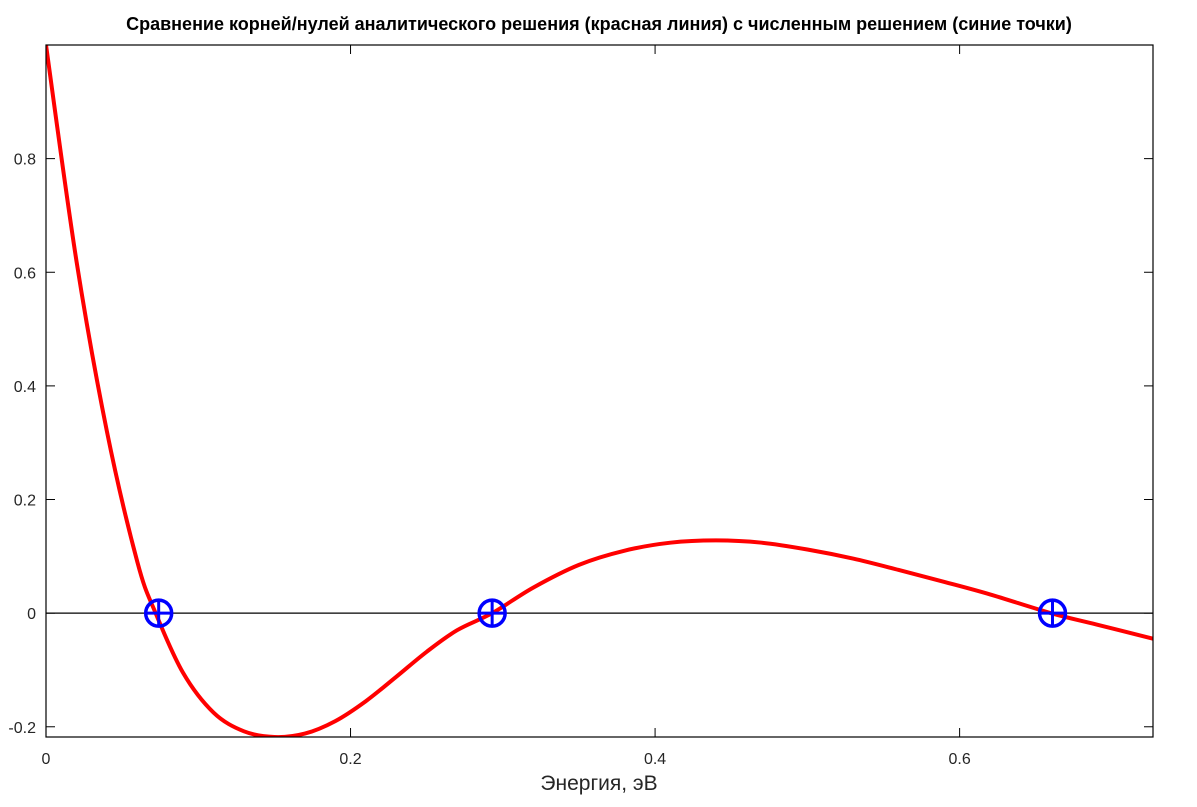 The image size is (1197, 807). What do you see at coordinates (25, 273) in the screenshot?
I see `y-tick-label: 0.6` at bounding box center [25, 273].